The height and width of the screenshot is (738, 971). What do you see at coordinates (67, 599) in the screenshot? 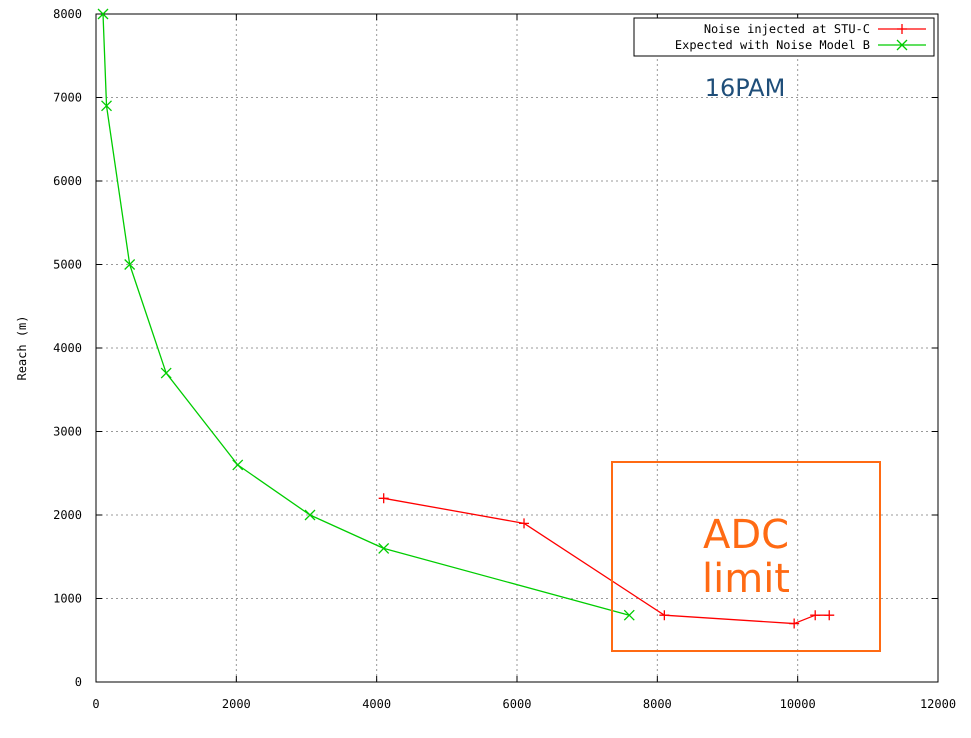
I see `y-tick-label: 1000` at bounding box center [67, 599].